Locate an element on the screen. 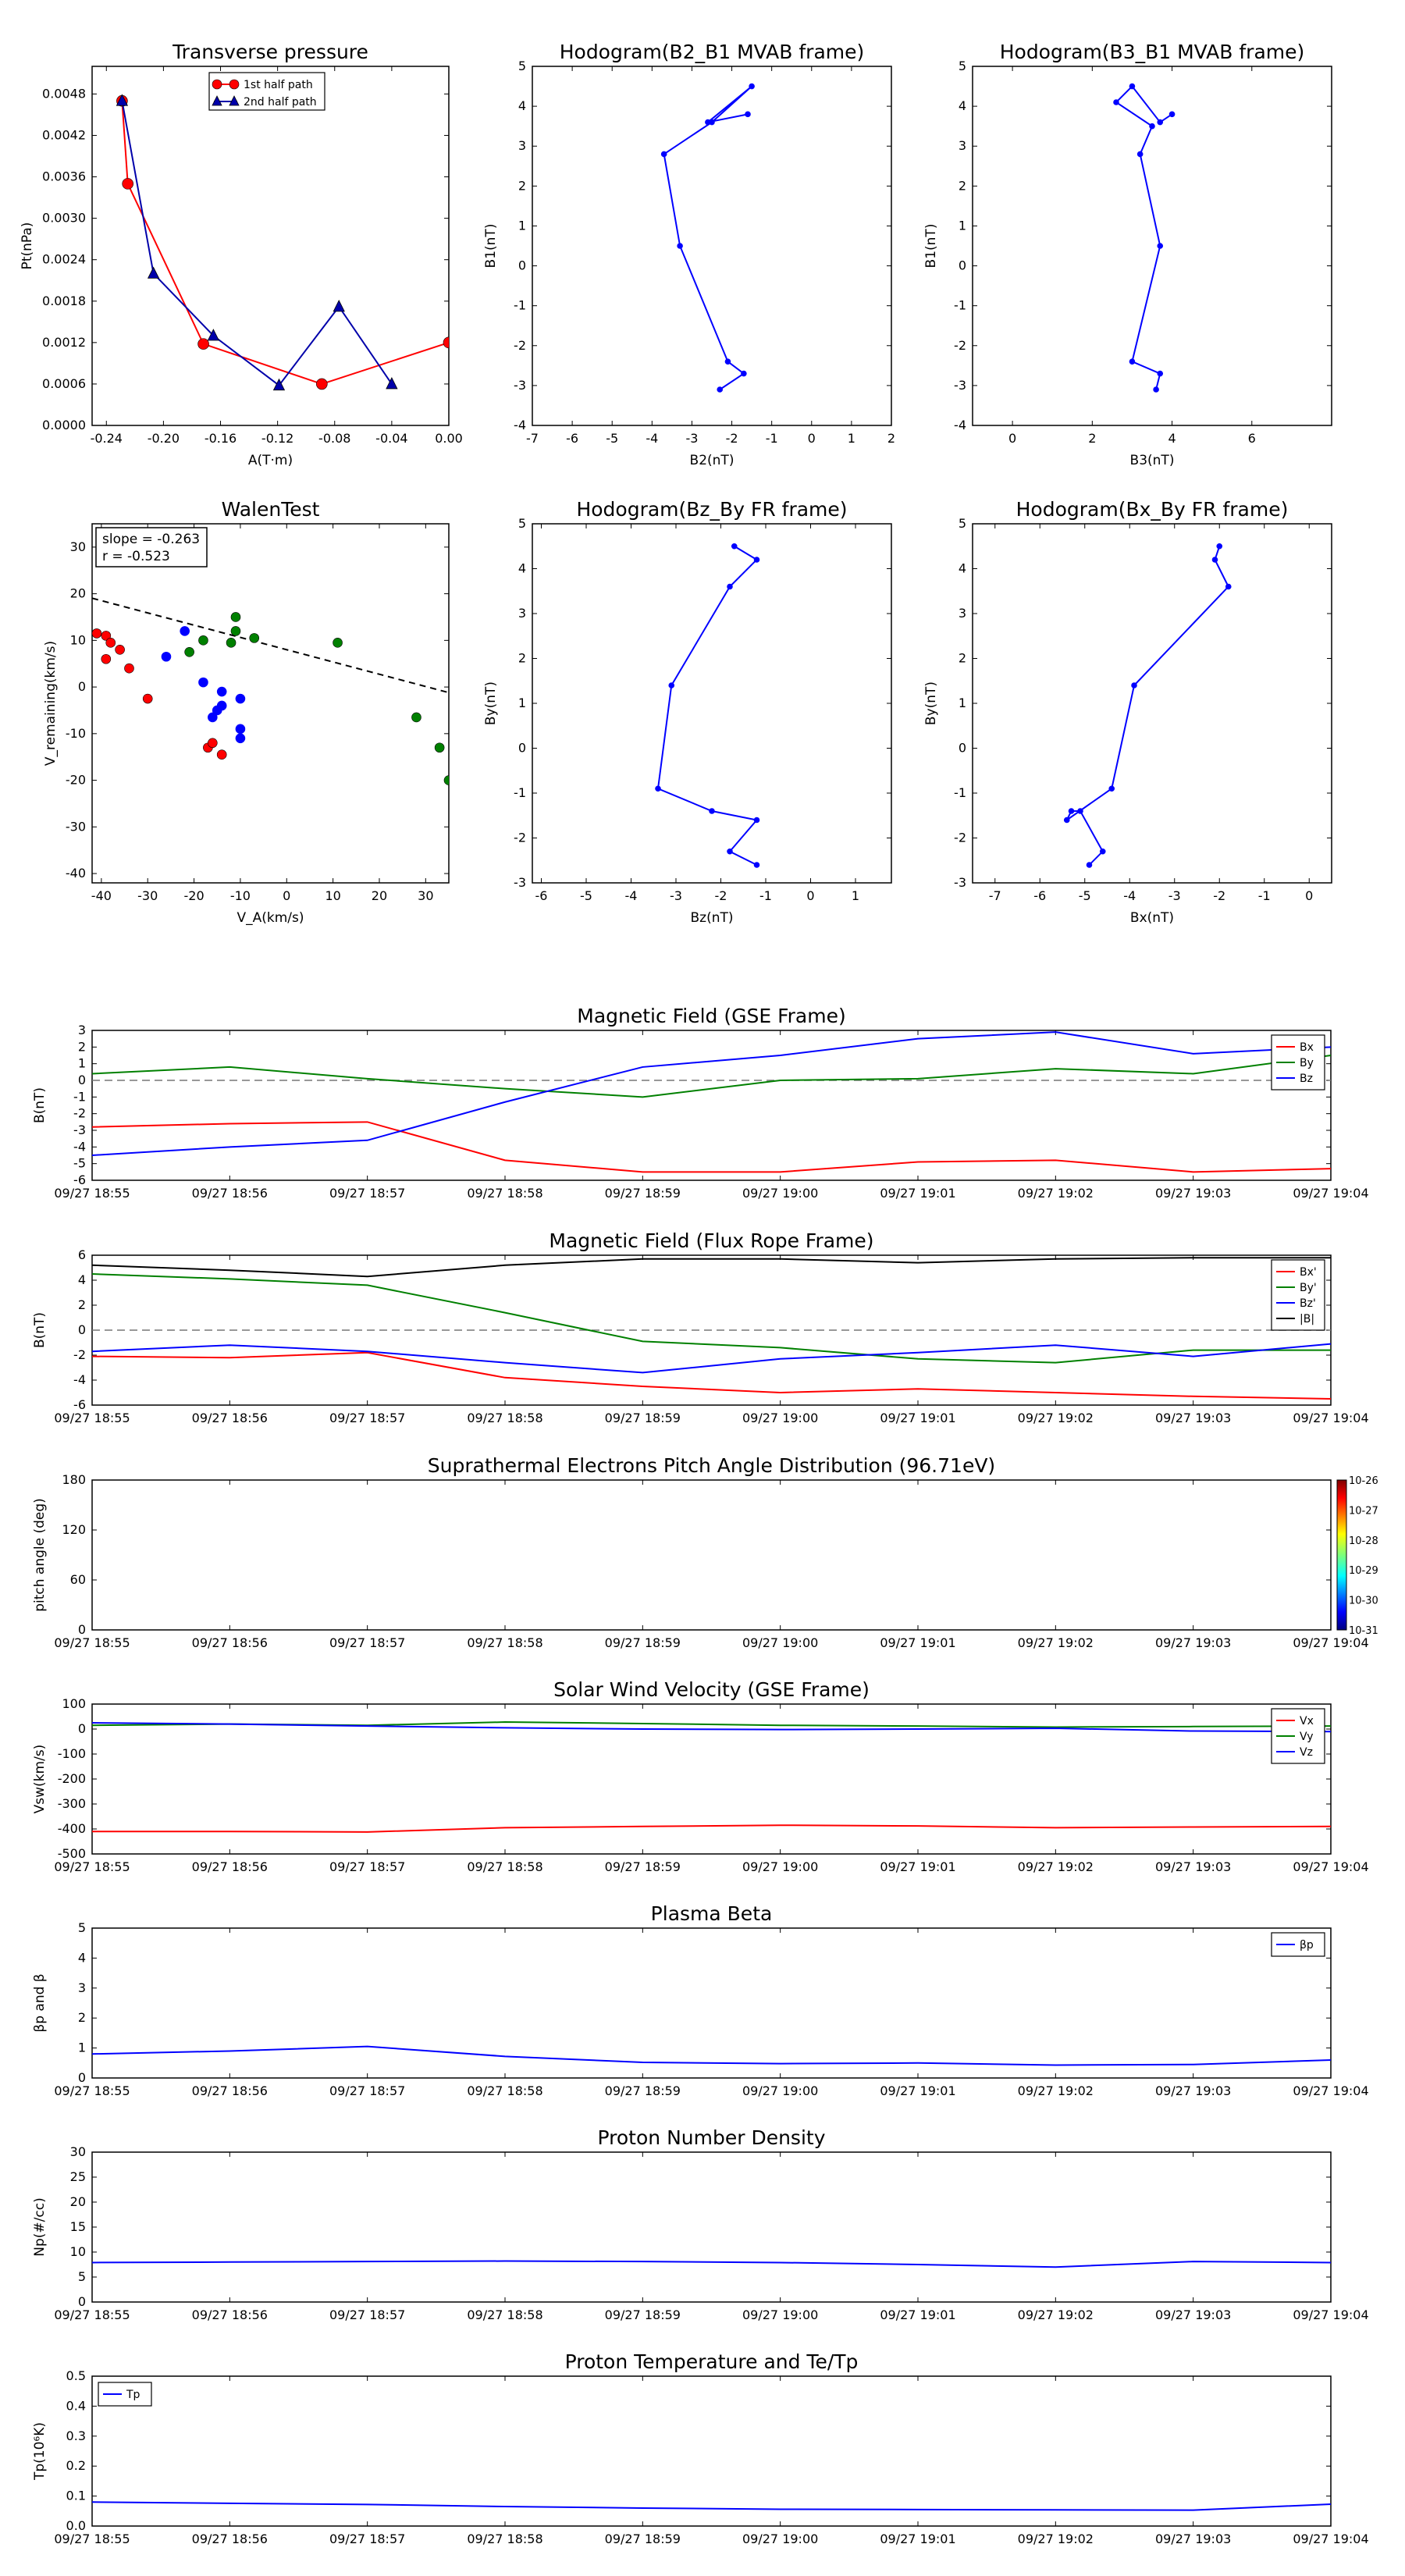  x-tick-label: -5 is located at coordinates (612, 439).